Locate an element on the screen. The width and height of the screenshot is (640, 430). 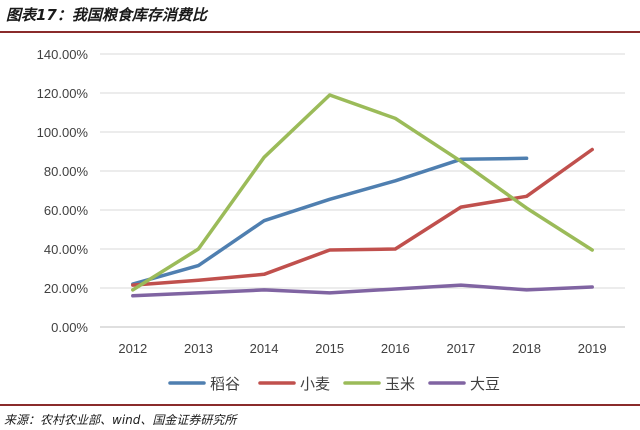
title-bar: 图表17：我国粮食库存消费比 is located at coordinates (320, 15).